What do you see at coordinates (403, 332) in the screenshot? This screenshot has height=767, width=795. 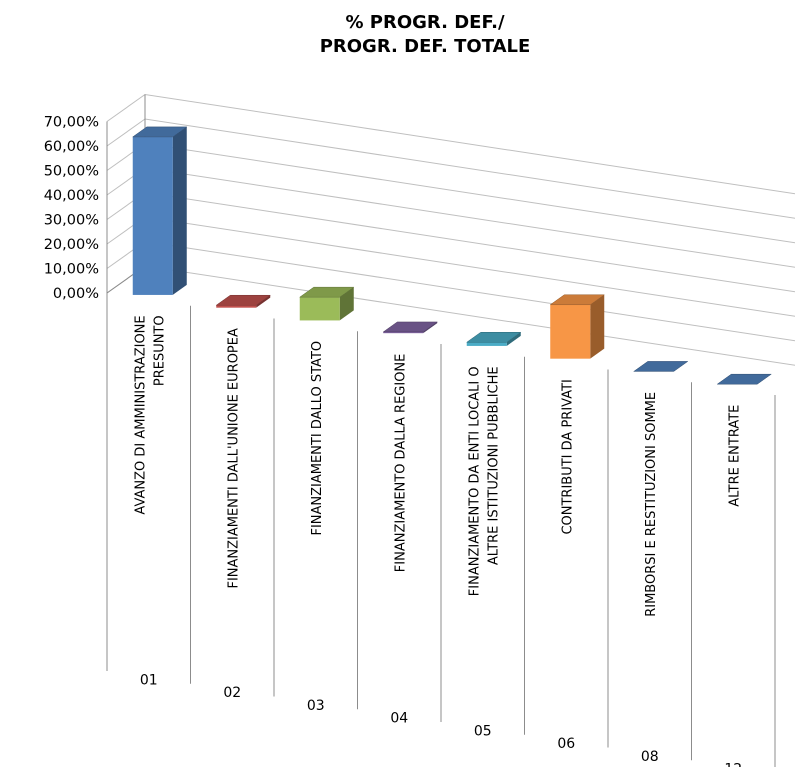 I see `bar-3-front` at bounding box center [403, 332].